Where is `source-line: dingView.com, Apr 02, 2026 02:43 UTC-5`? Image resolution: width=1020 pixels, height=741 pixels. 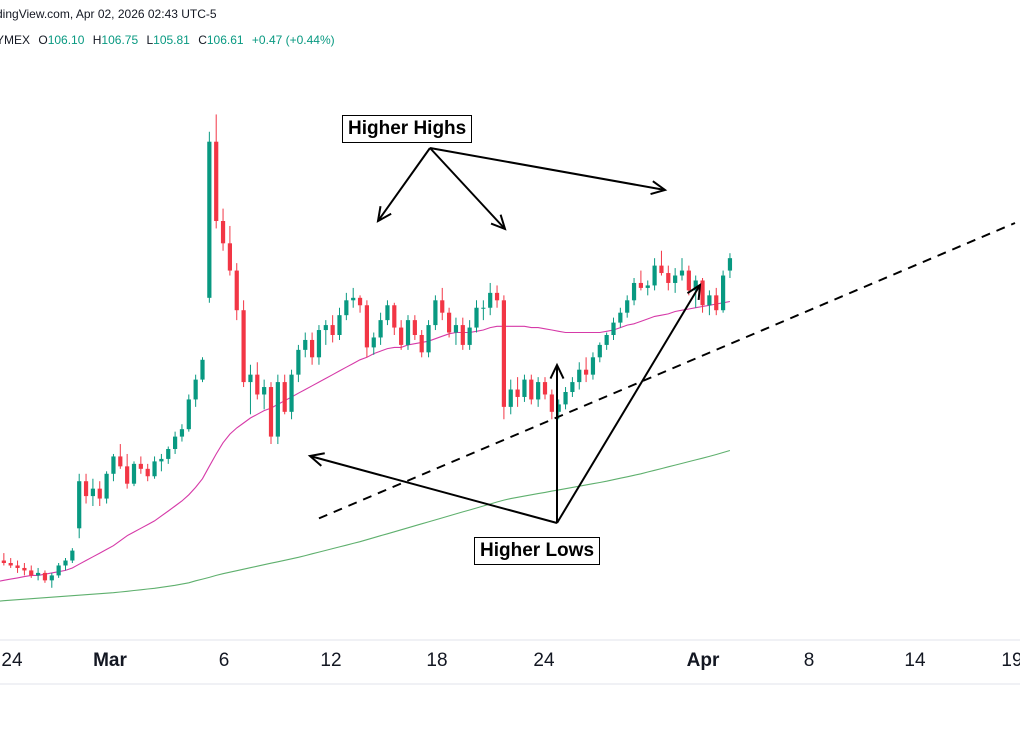
source-line: dingView.com, Apr 02, 2026 02:43 UTC-5 is located at coordinates (108, 14).